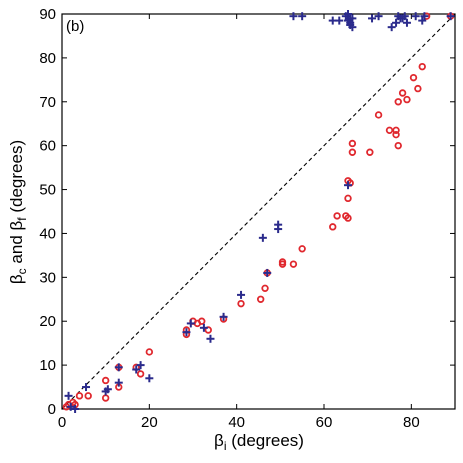  Describe the element at coordinates (236, 422) in the screenshot. I see `x-tick-label: 40` at that location.